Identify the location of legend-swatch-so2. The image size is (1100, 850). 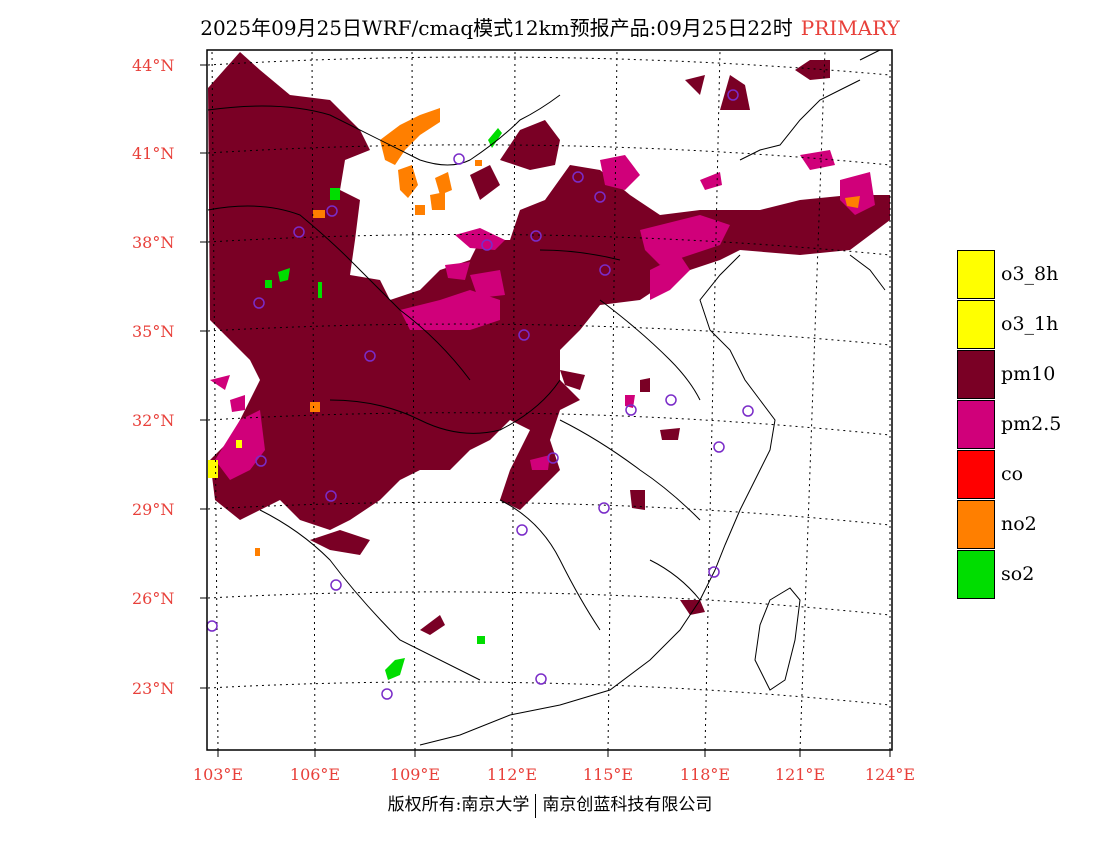
(976, 574).